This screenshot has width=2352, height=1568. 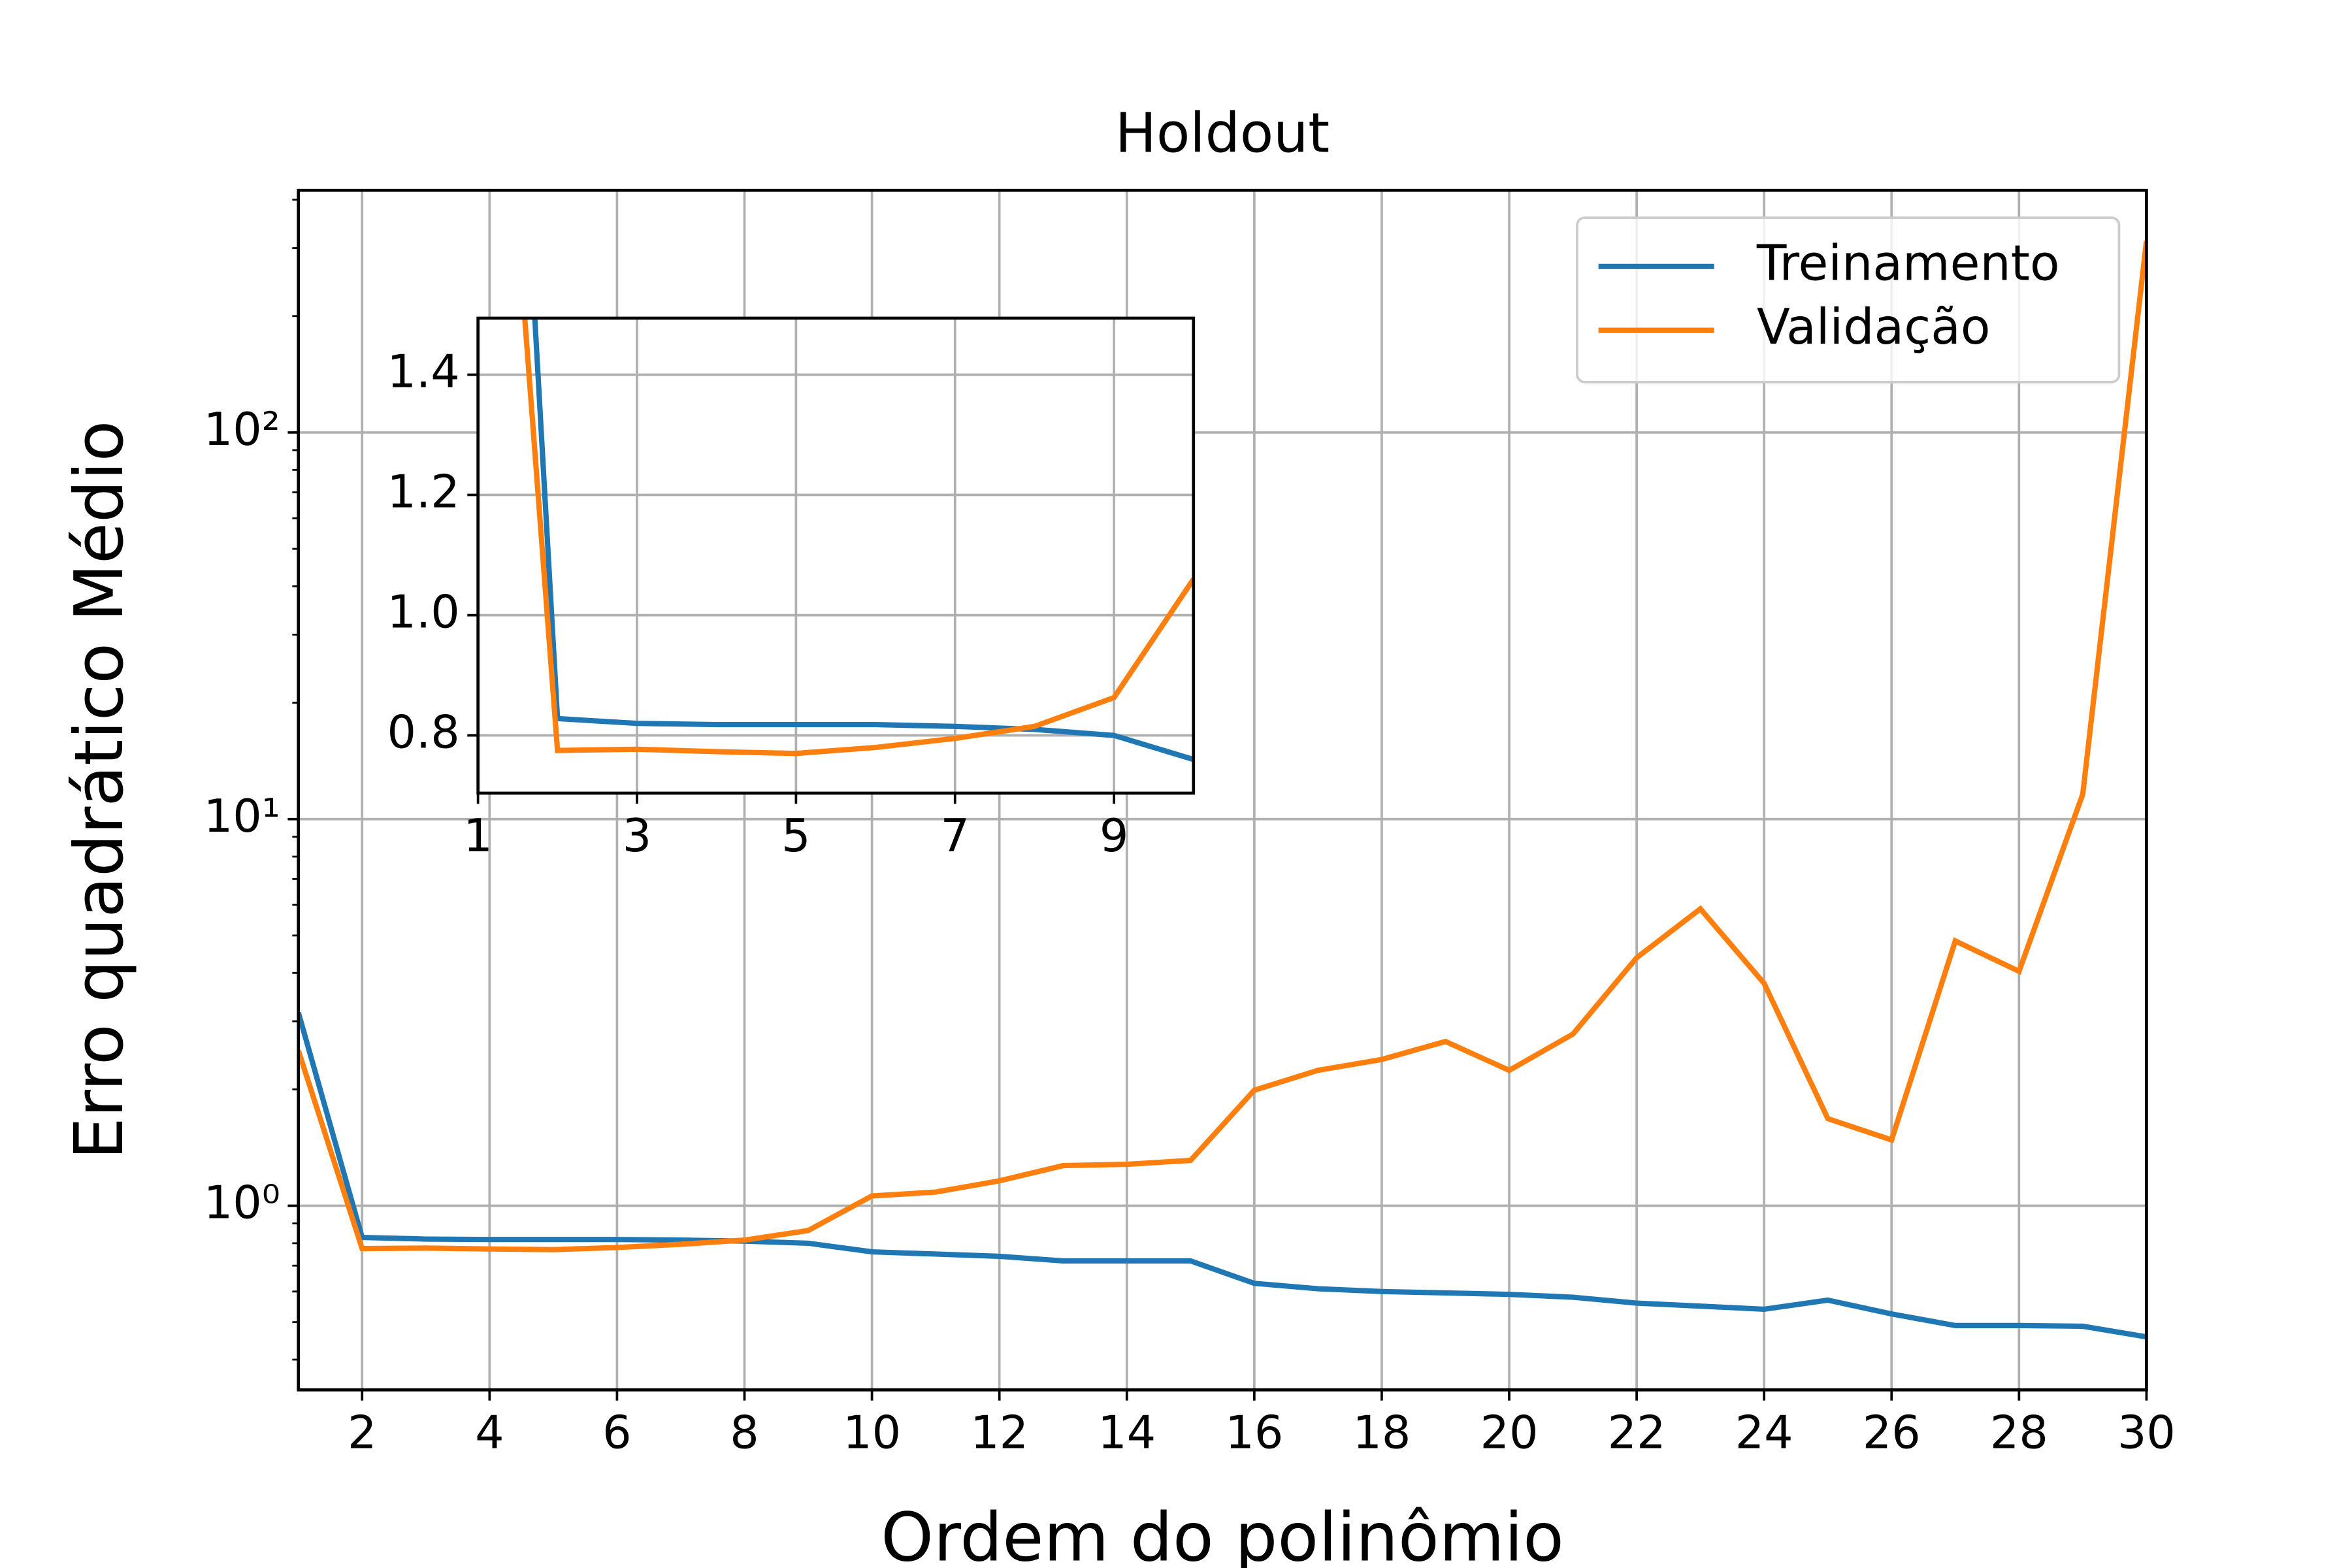 What do you see at coordinates (423, 372) in the screenshot?
I see `y-tick-label: 1.4` at bounding box center [423, 372].